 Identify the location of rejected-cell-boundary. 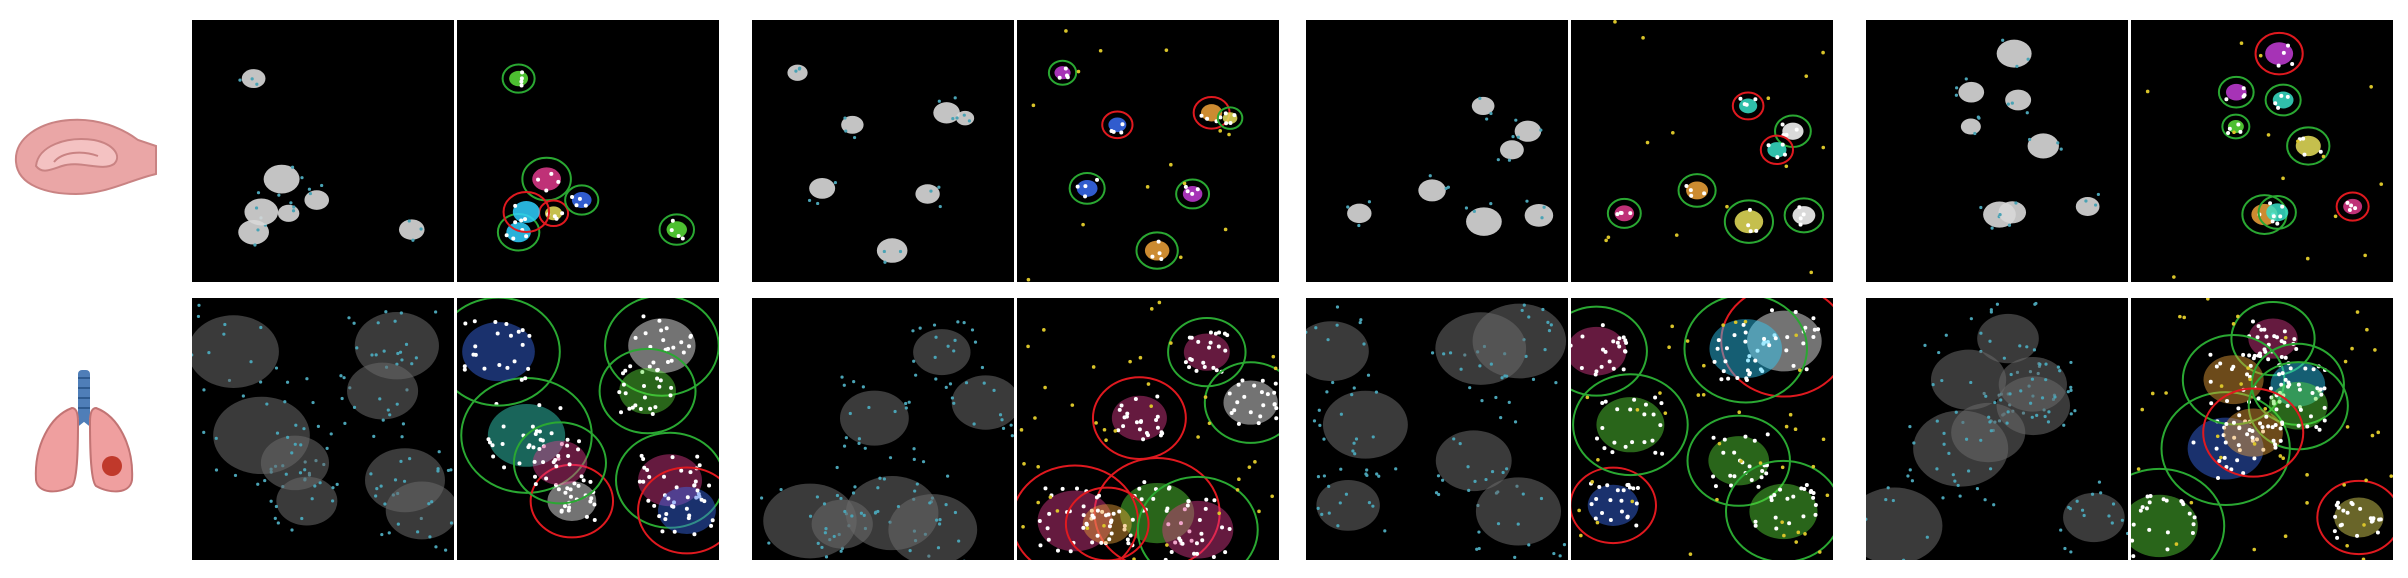
(1776, 348).